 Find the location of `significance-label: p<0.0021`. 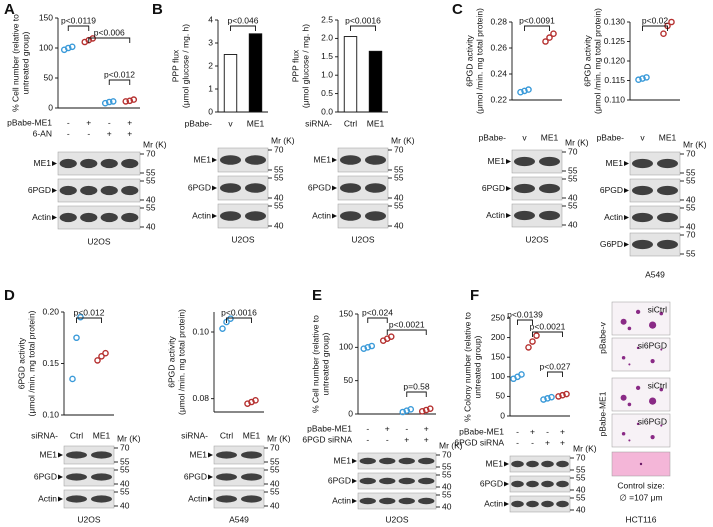

significance-label: p<0.0021 is located at coordinates (407, 324).